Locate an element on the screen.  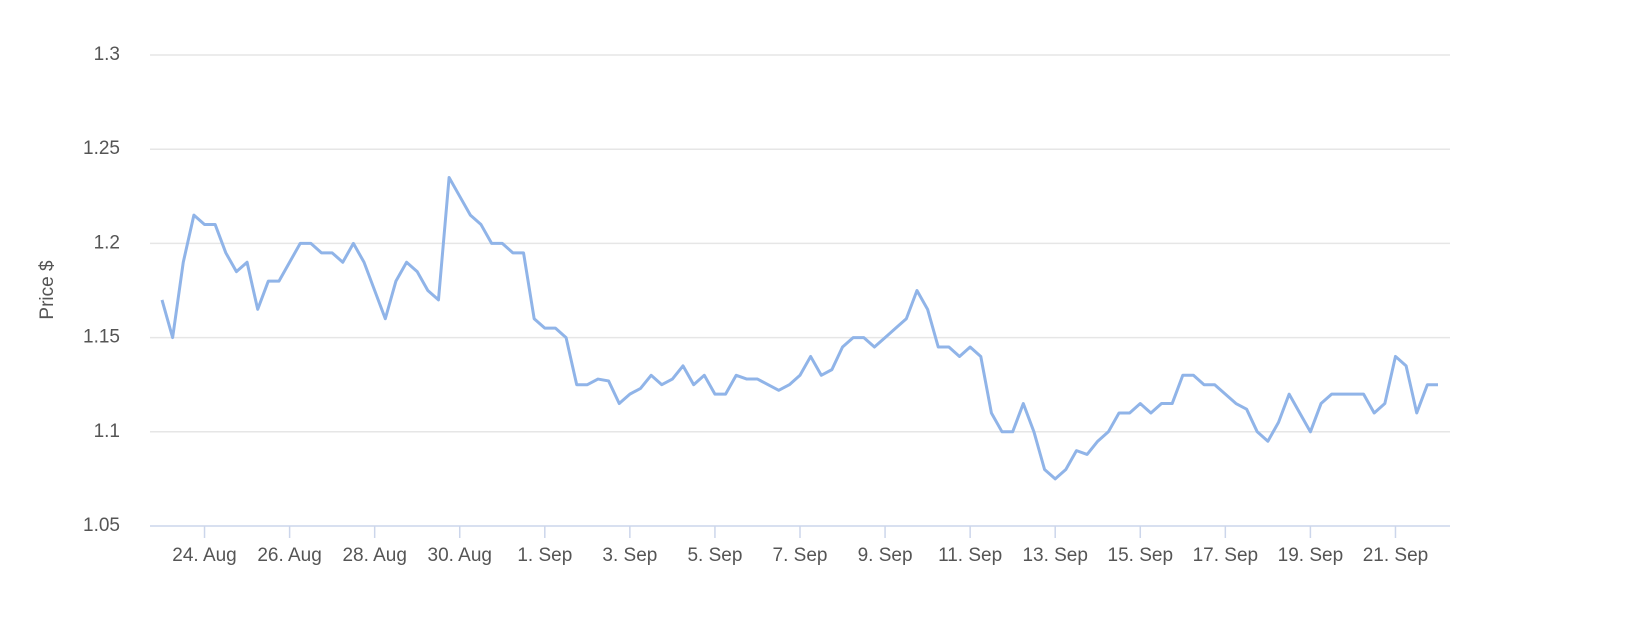
y-tick-label: 1.05 is located at coordinates (101, 525).